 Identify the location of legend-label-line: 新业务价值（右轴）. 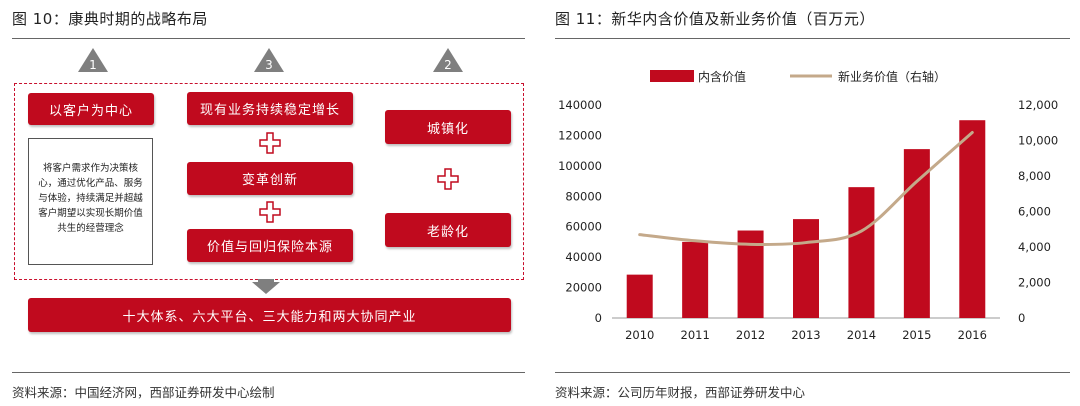
(892, 76).